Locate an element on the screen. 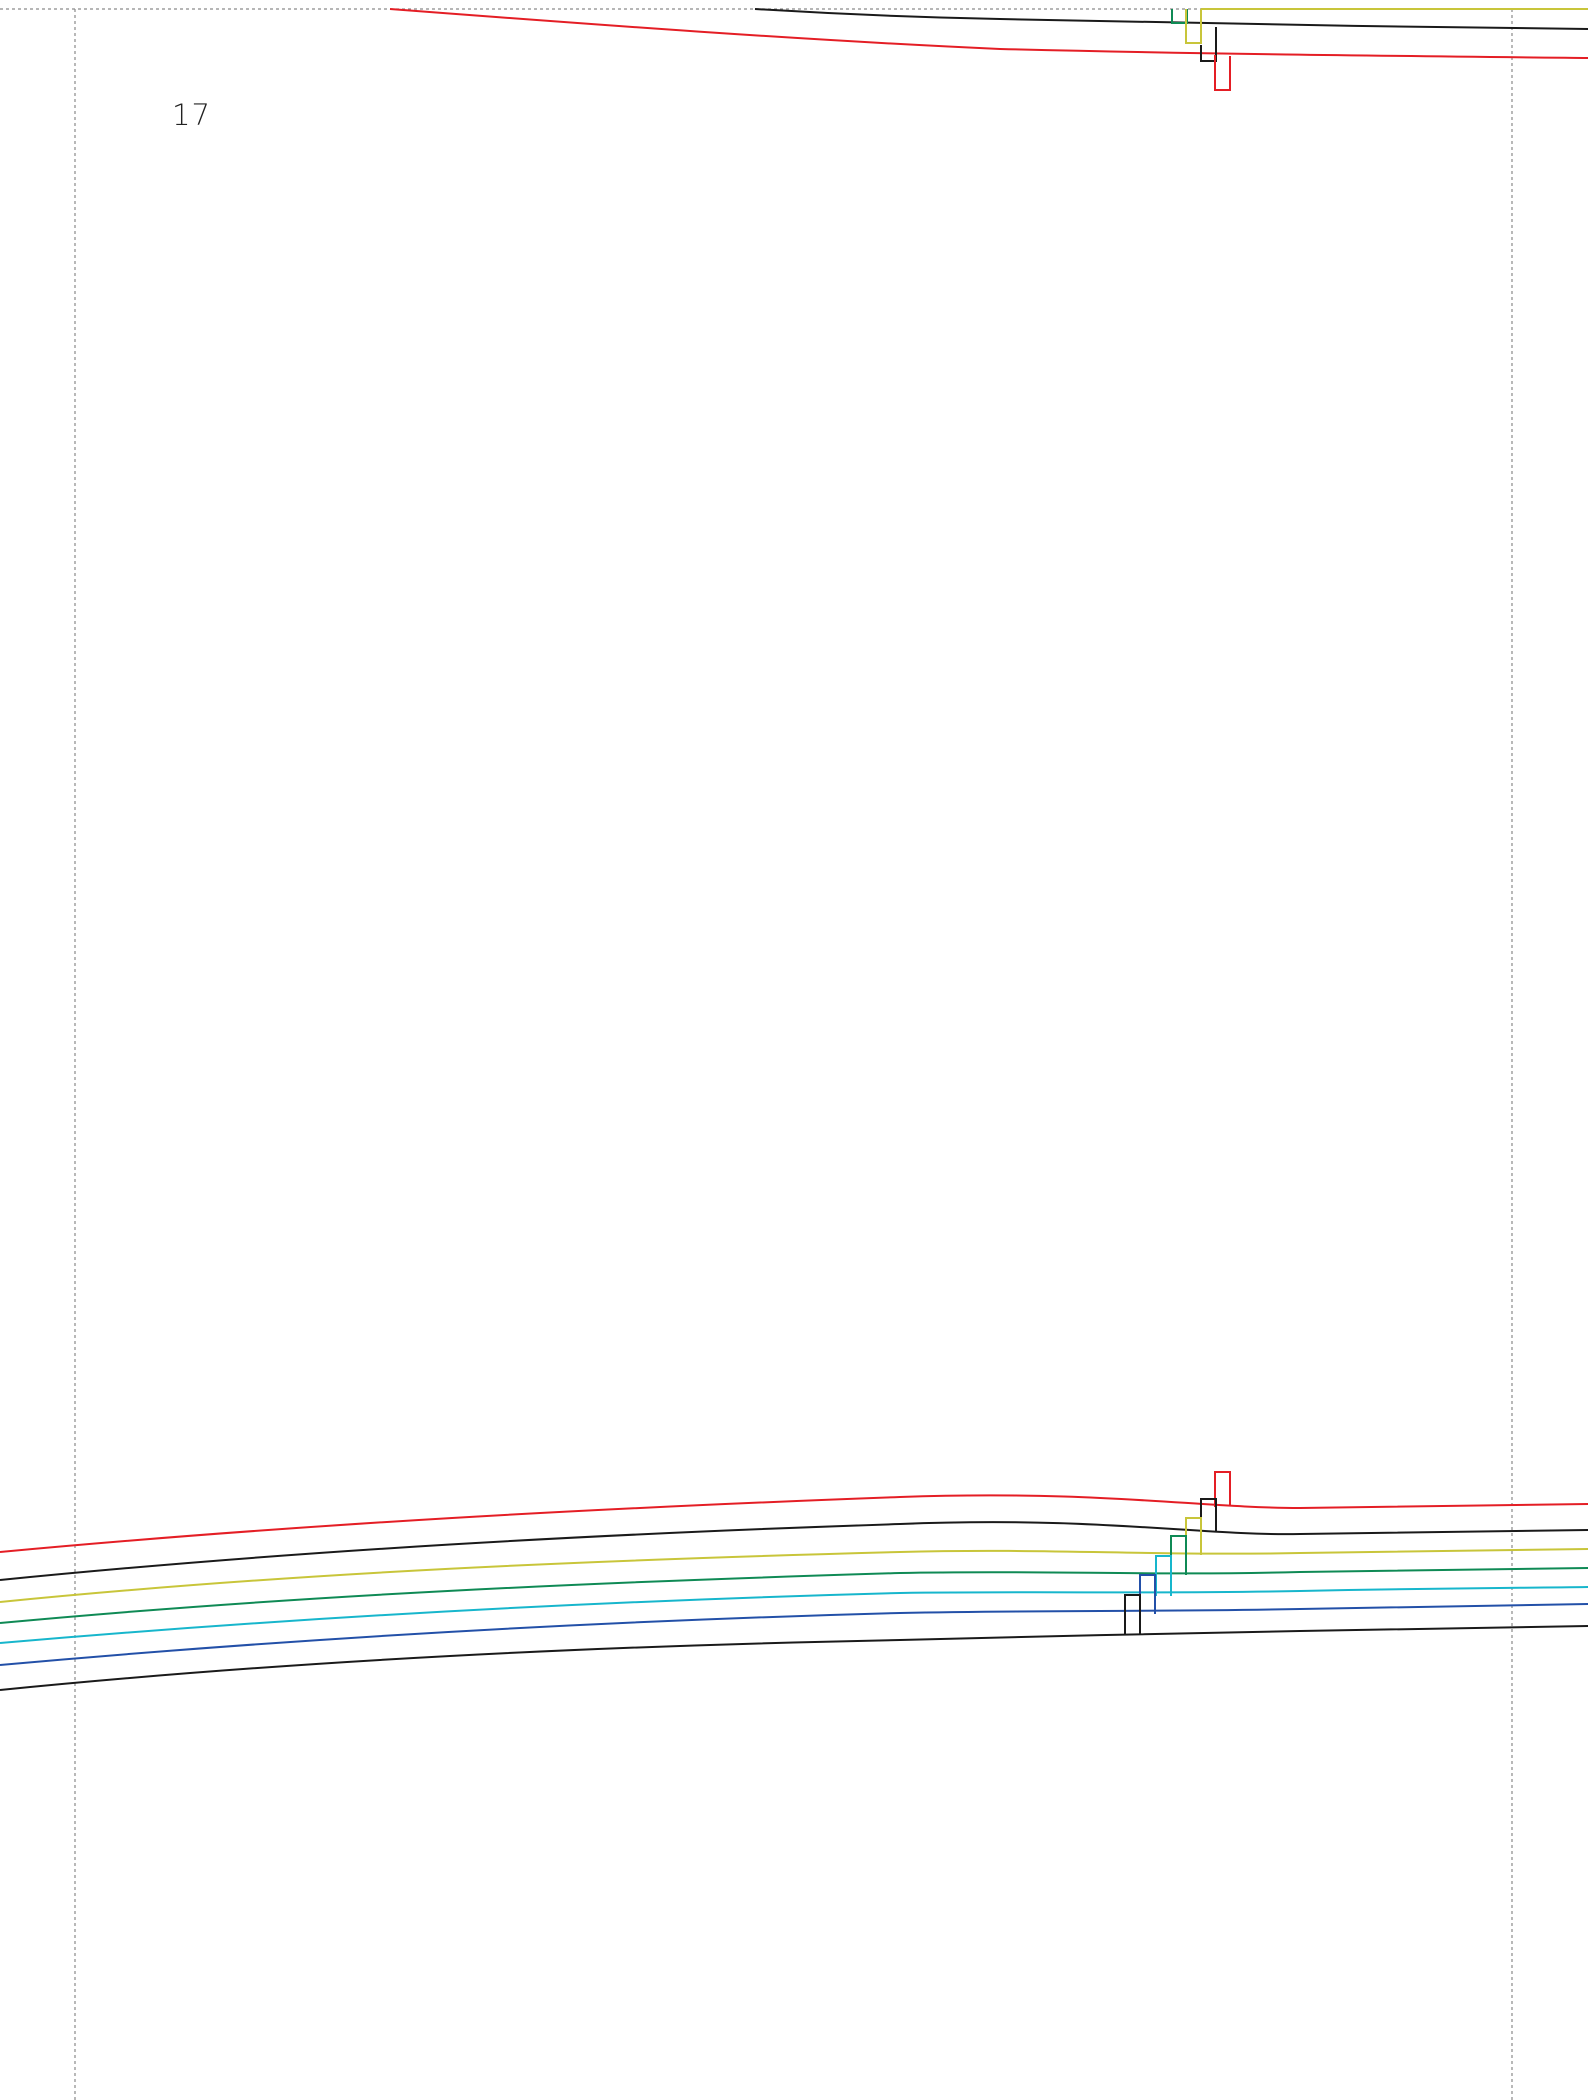  size-line-green is located at coordinates (794, 1595).